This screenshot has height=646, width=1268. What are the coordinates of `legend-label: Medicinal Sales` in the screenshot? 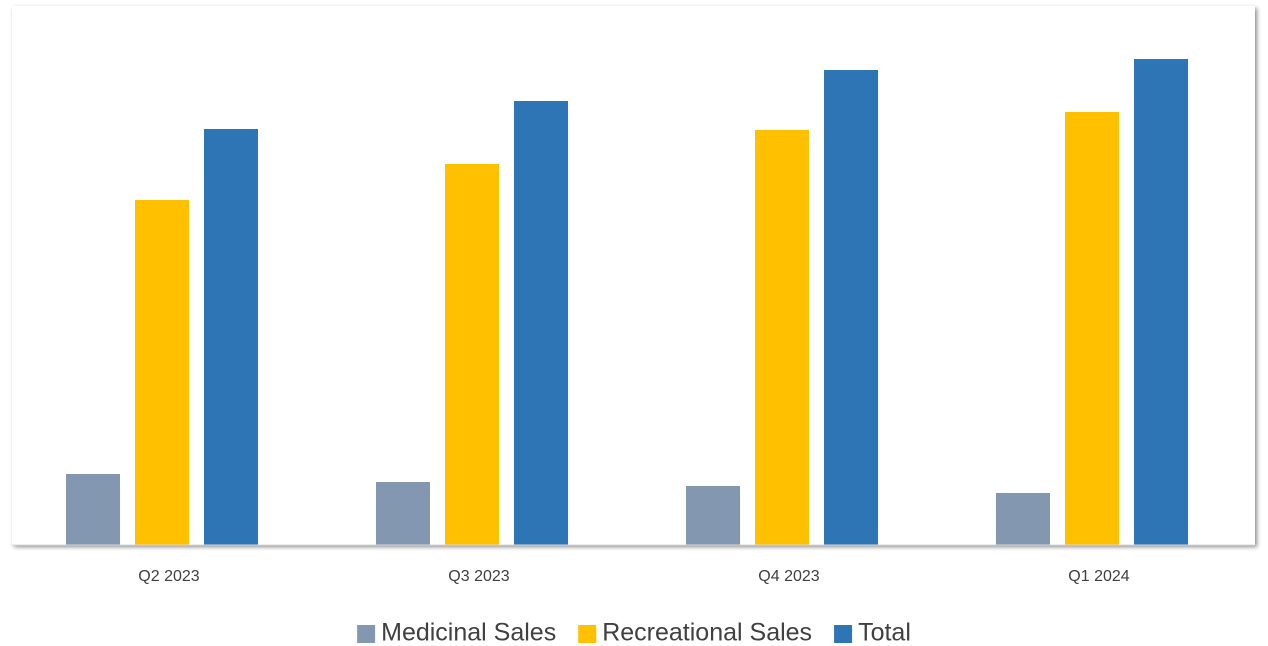 It's located at (468, 632).